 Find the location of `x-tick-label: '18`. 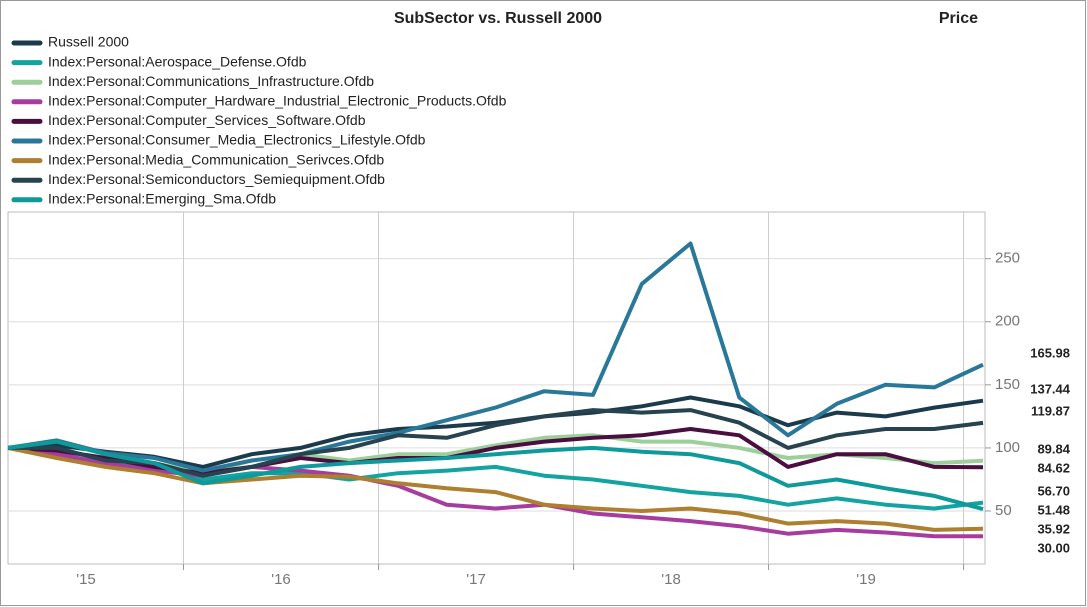

x-tick-label: '18 is located at coordinates (671, 579).